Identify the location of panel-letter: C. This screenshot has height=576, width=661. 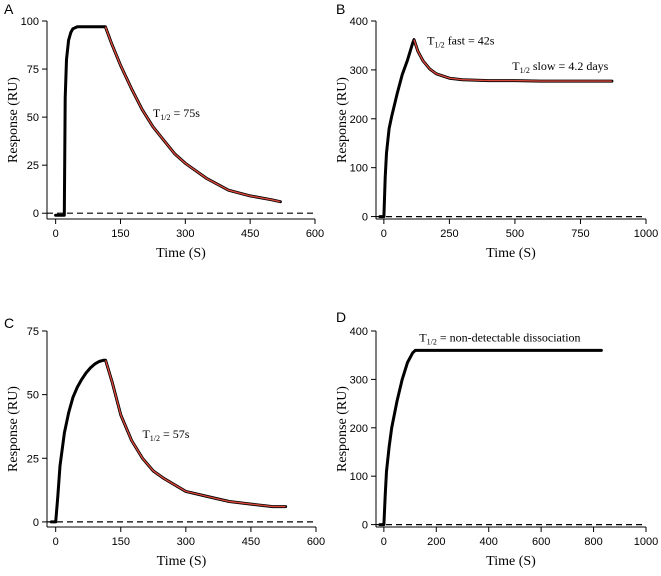
(9, 323).